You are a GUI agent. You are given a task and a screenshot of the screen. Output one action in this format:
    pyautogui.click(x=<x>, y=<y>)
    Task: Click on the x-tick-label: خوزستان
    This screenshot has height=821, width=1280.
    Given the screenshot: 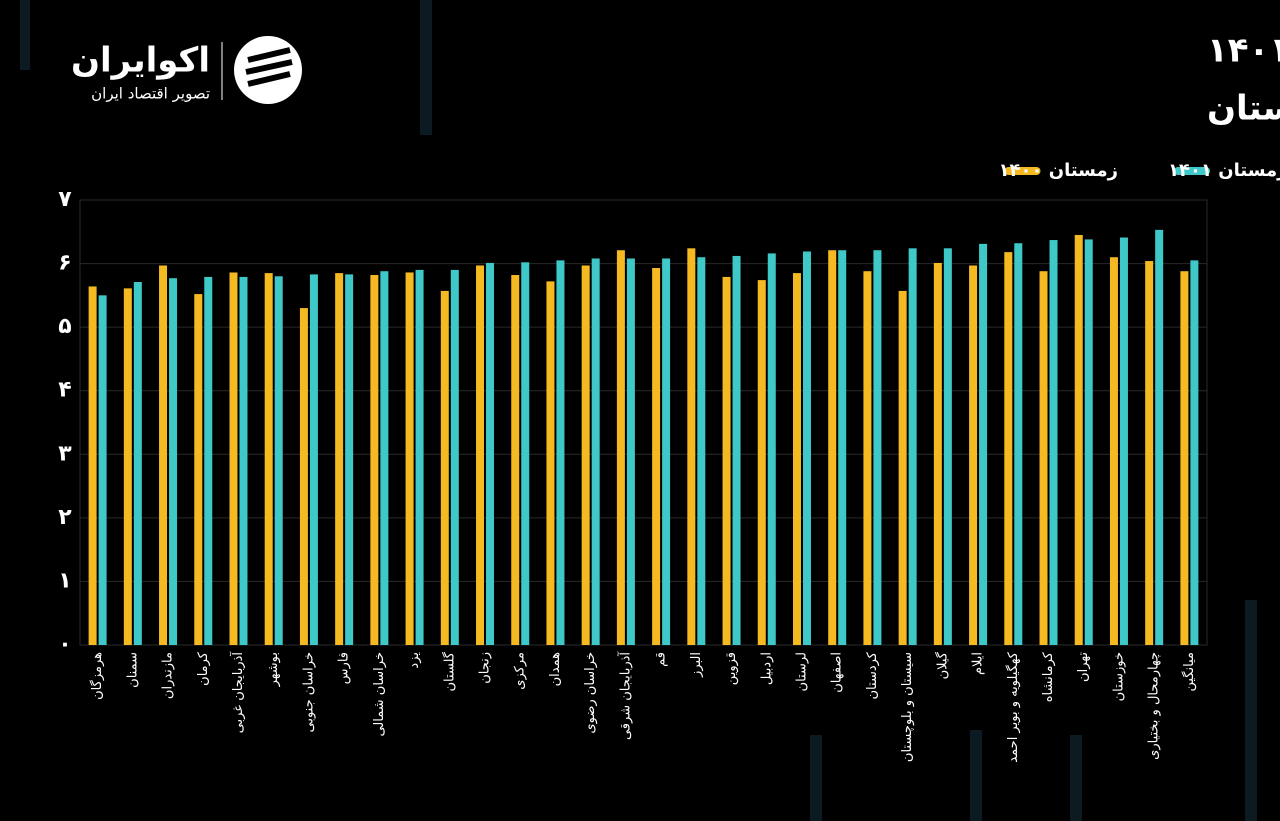 What is the action you would take?
    pyautogui.click(x=1118, y=676)
    